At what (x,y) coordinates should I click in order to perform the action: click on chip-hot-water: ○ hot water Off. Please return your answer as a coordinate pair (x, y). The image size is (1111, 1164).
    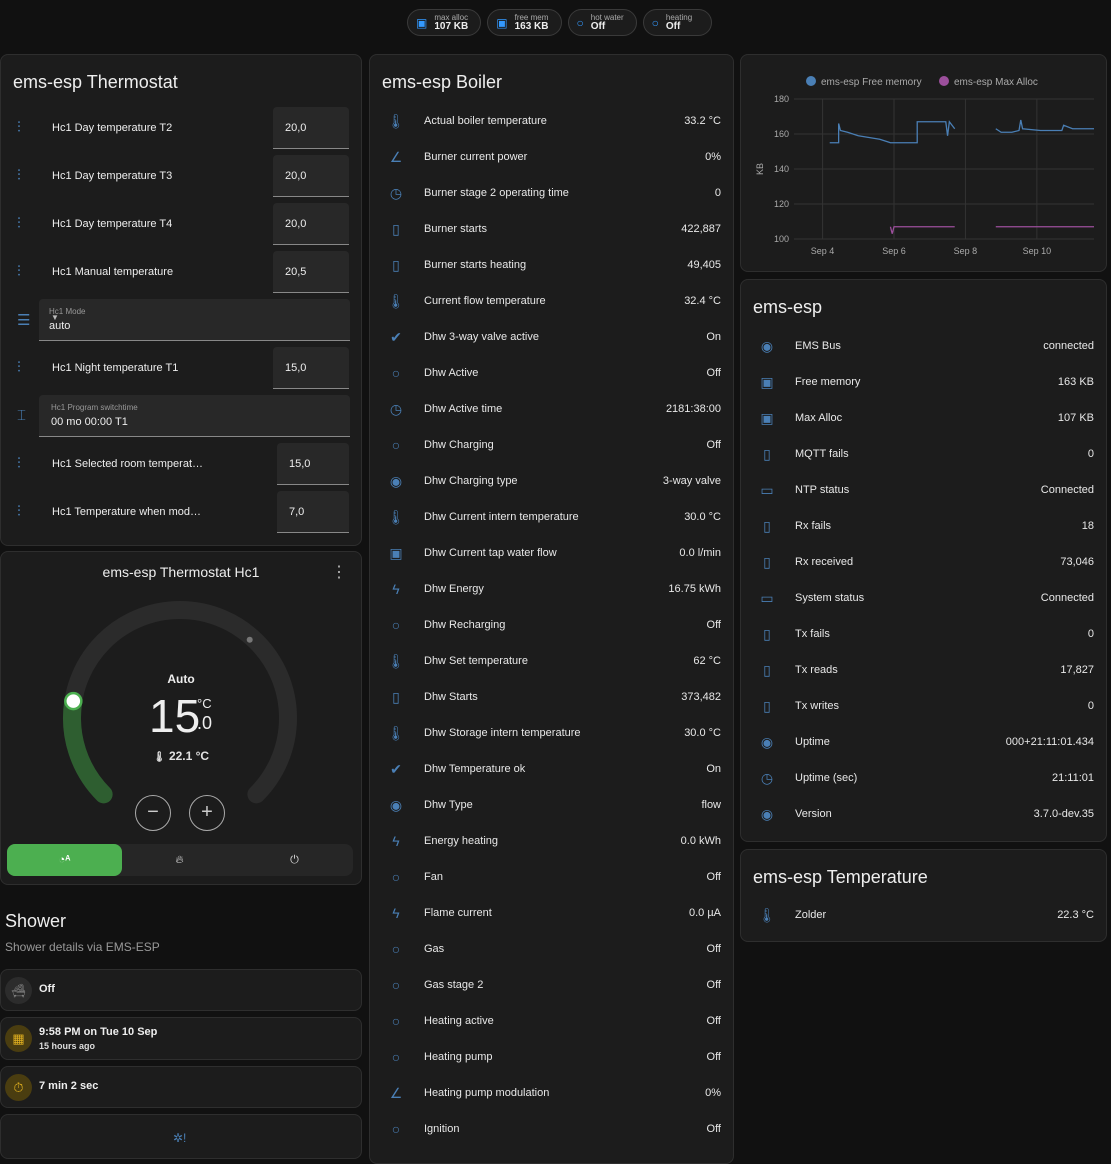
    Looking at the image, I should click on (602, 22).